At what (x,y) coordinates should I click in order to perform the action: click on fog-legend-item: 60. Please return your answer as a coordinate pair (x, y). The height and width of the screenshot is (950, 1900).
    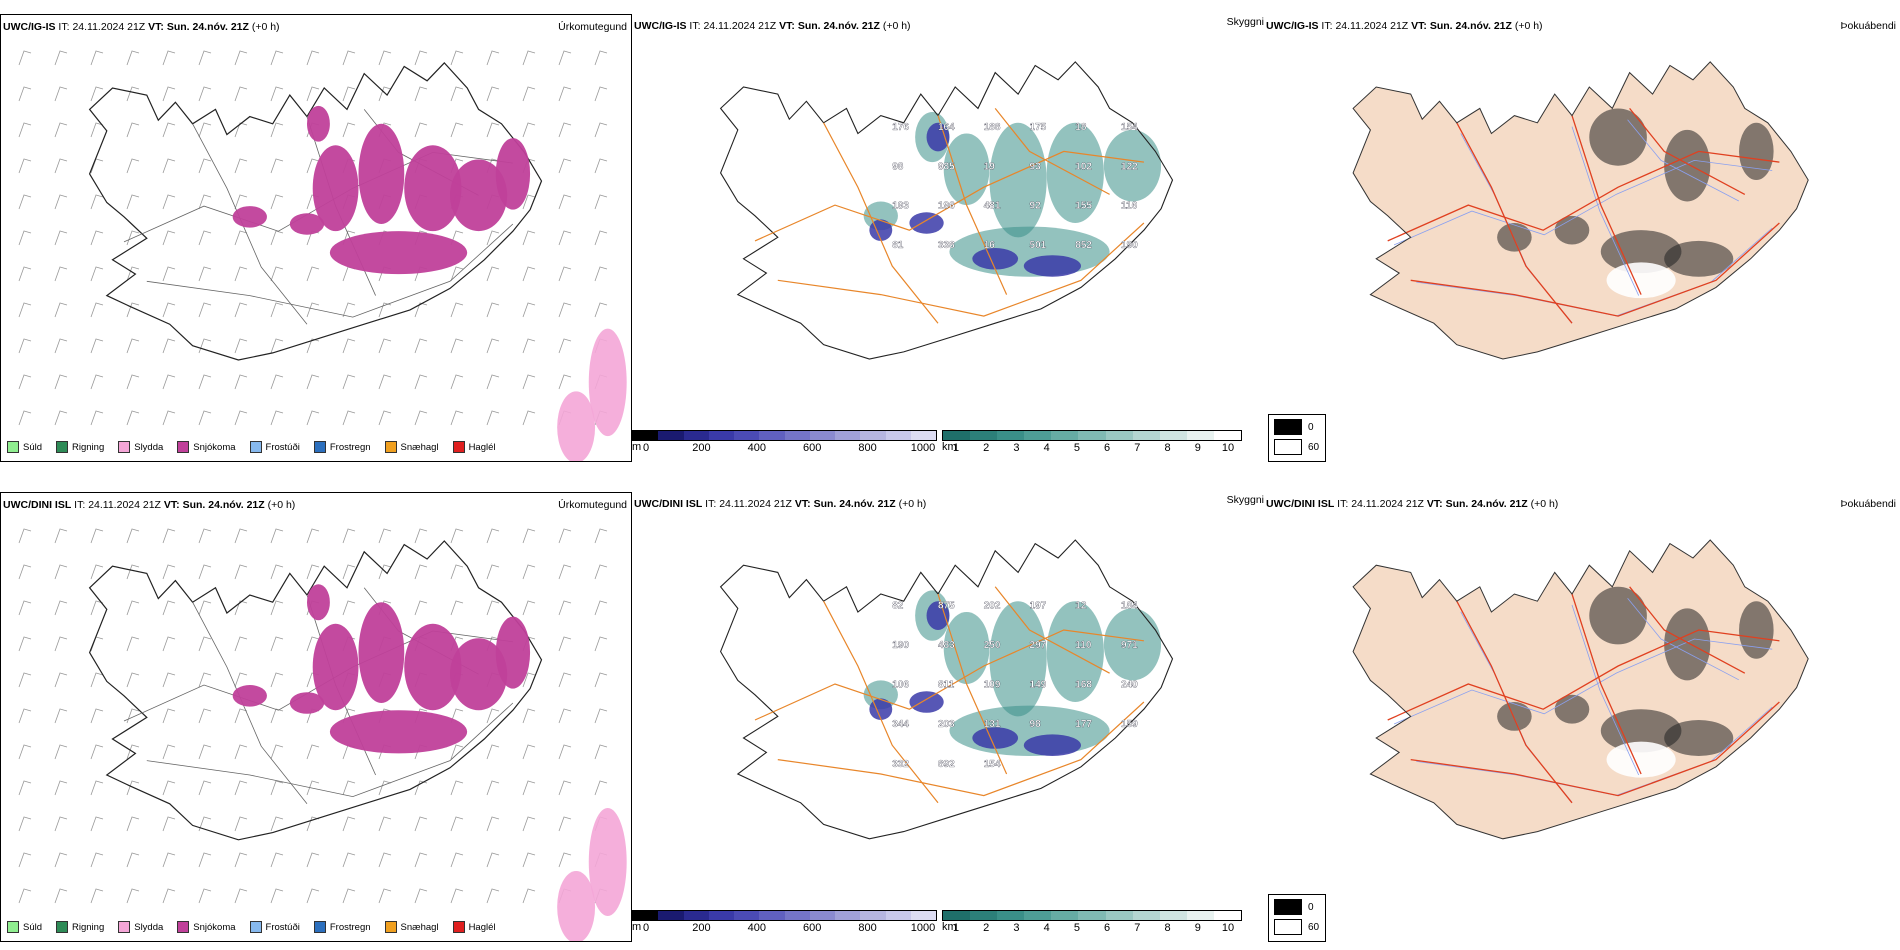
    Looking at the image, I should click on (1297, 927).